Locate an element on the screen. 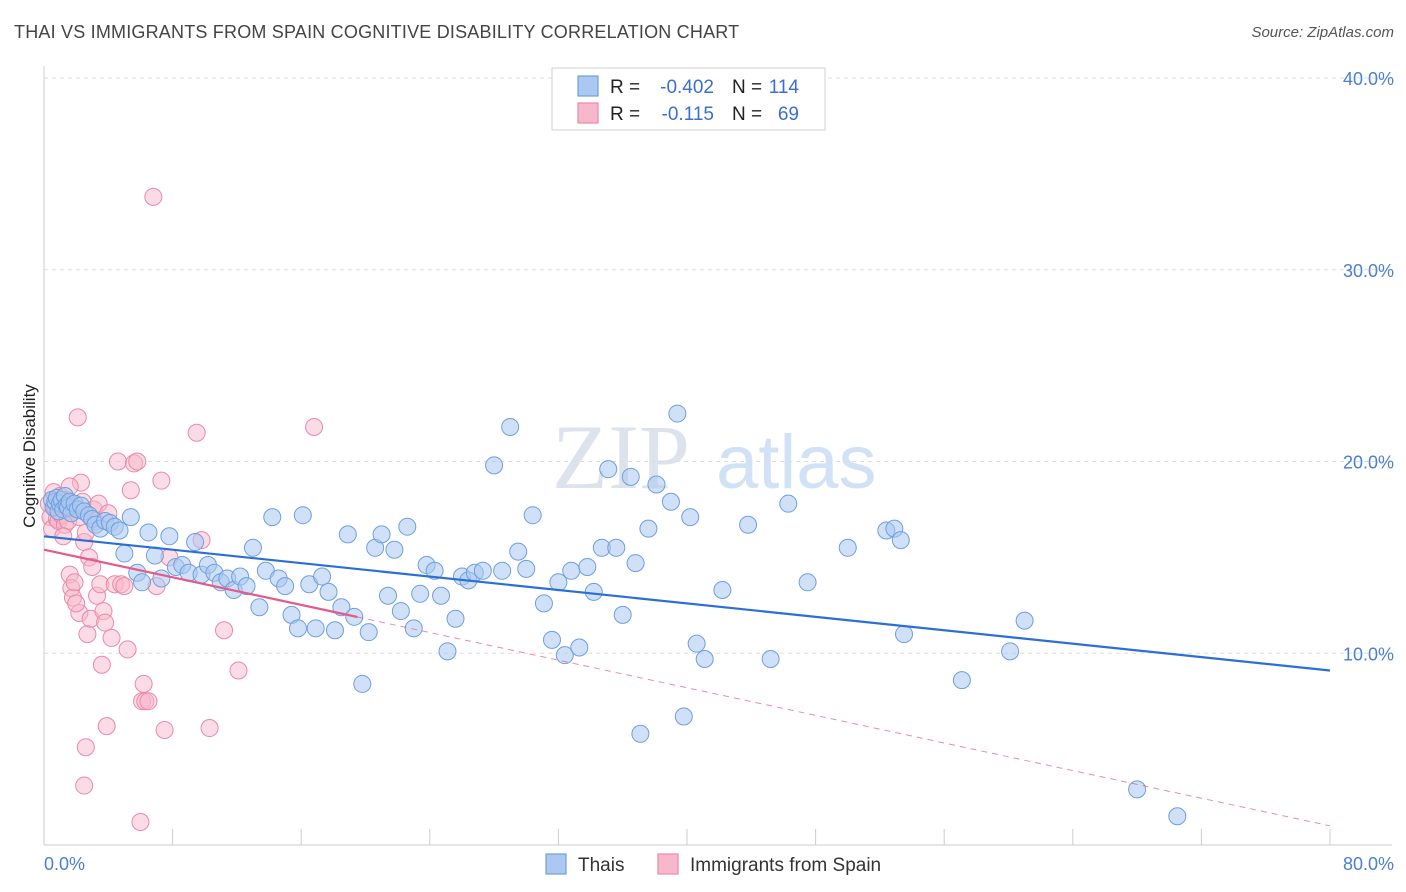 Image resolution: width=1406 pixels, height=892 pixels. legend-swatch-spain is located at coordinates (588, 113).